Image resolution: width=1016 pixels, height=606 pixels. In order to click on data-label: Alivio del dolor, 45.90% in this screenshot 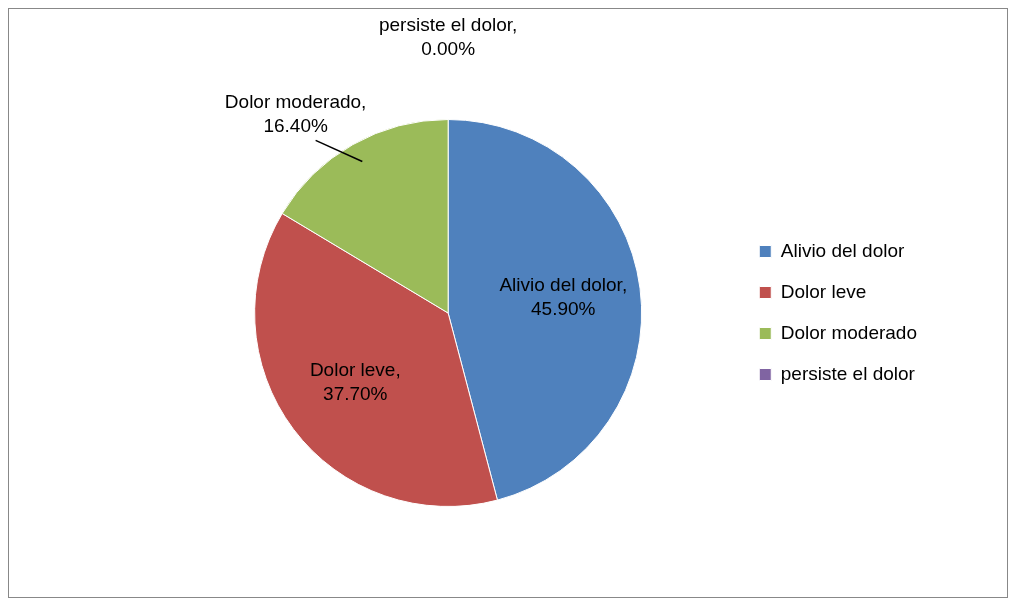, I will do `click(563, 297)`.